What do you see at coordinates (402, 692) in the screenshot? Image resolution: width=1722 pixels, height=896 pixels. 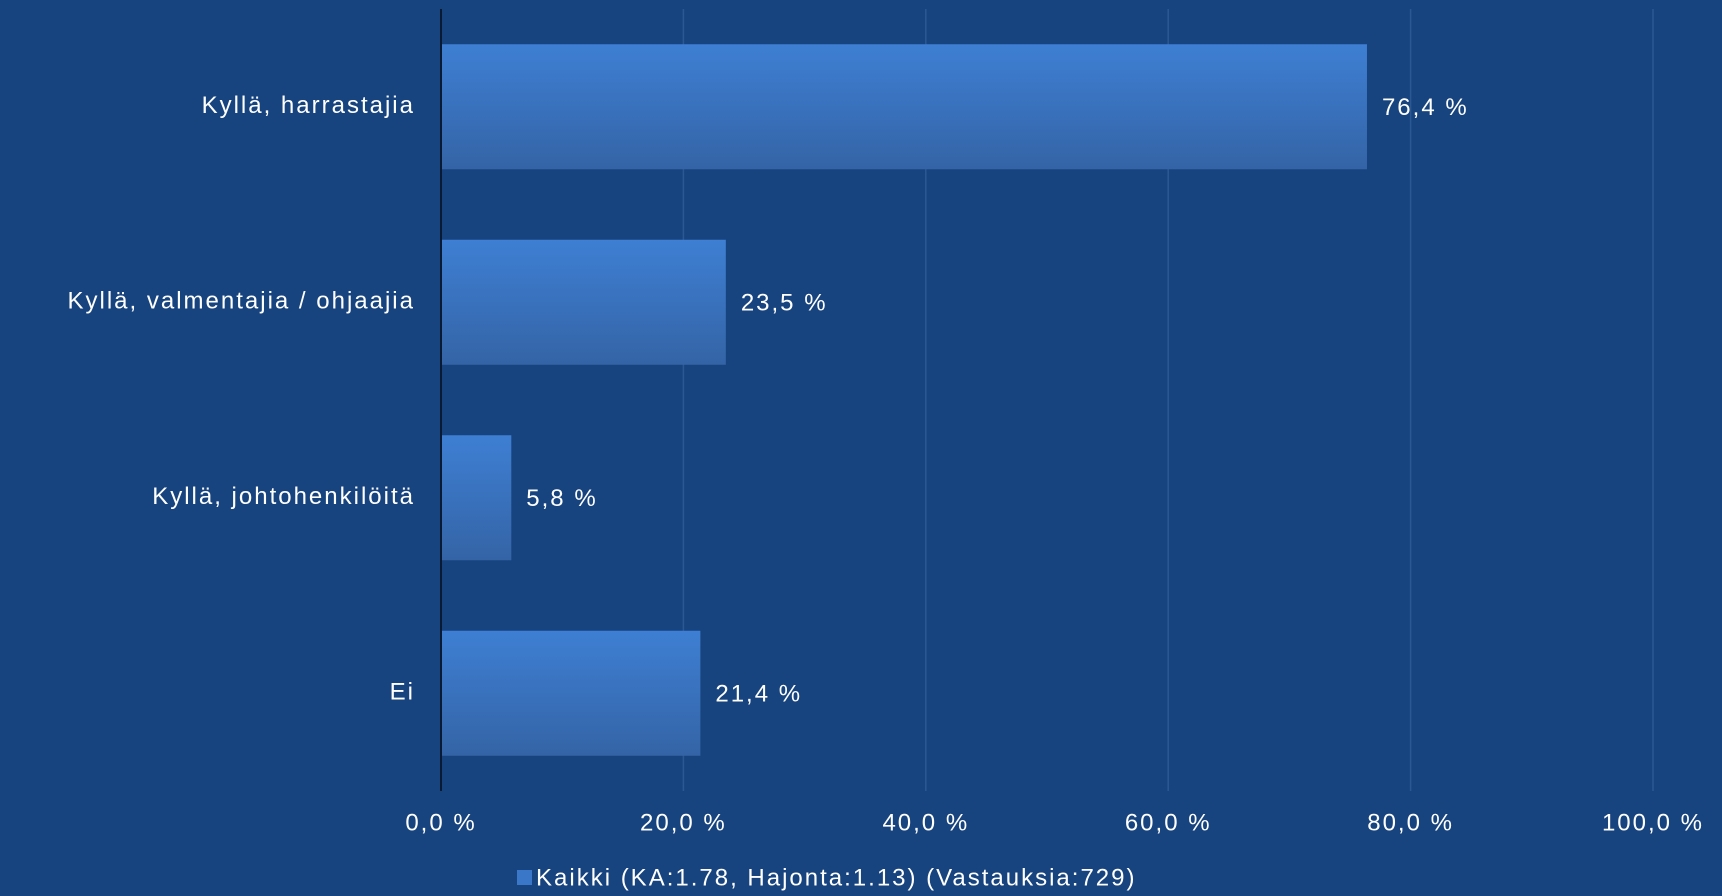 I see `y-tick-label: Ei` at bounding box center [402, 692].